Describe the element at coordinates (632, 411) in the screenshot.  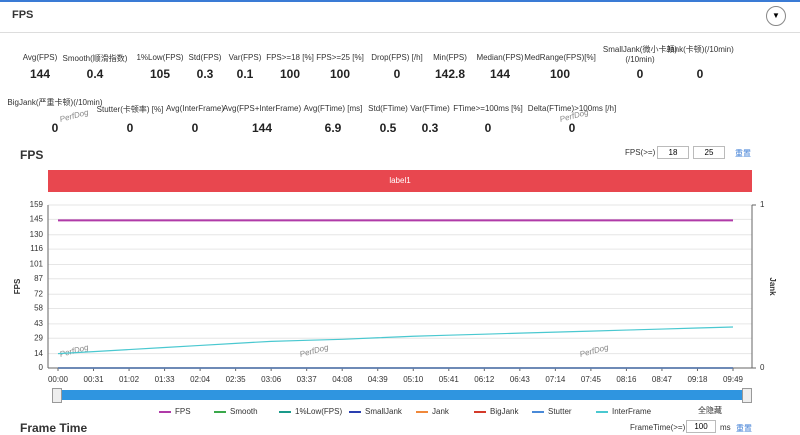
I see `legend-label: InterFrame` at that location.